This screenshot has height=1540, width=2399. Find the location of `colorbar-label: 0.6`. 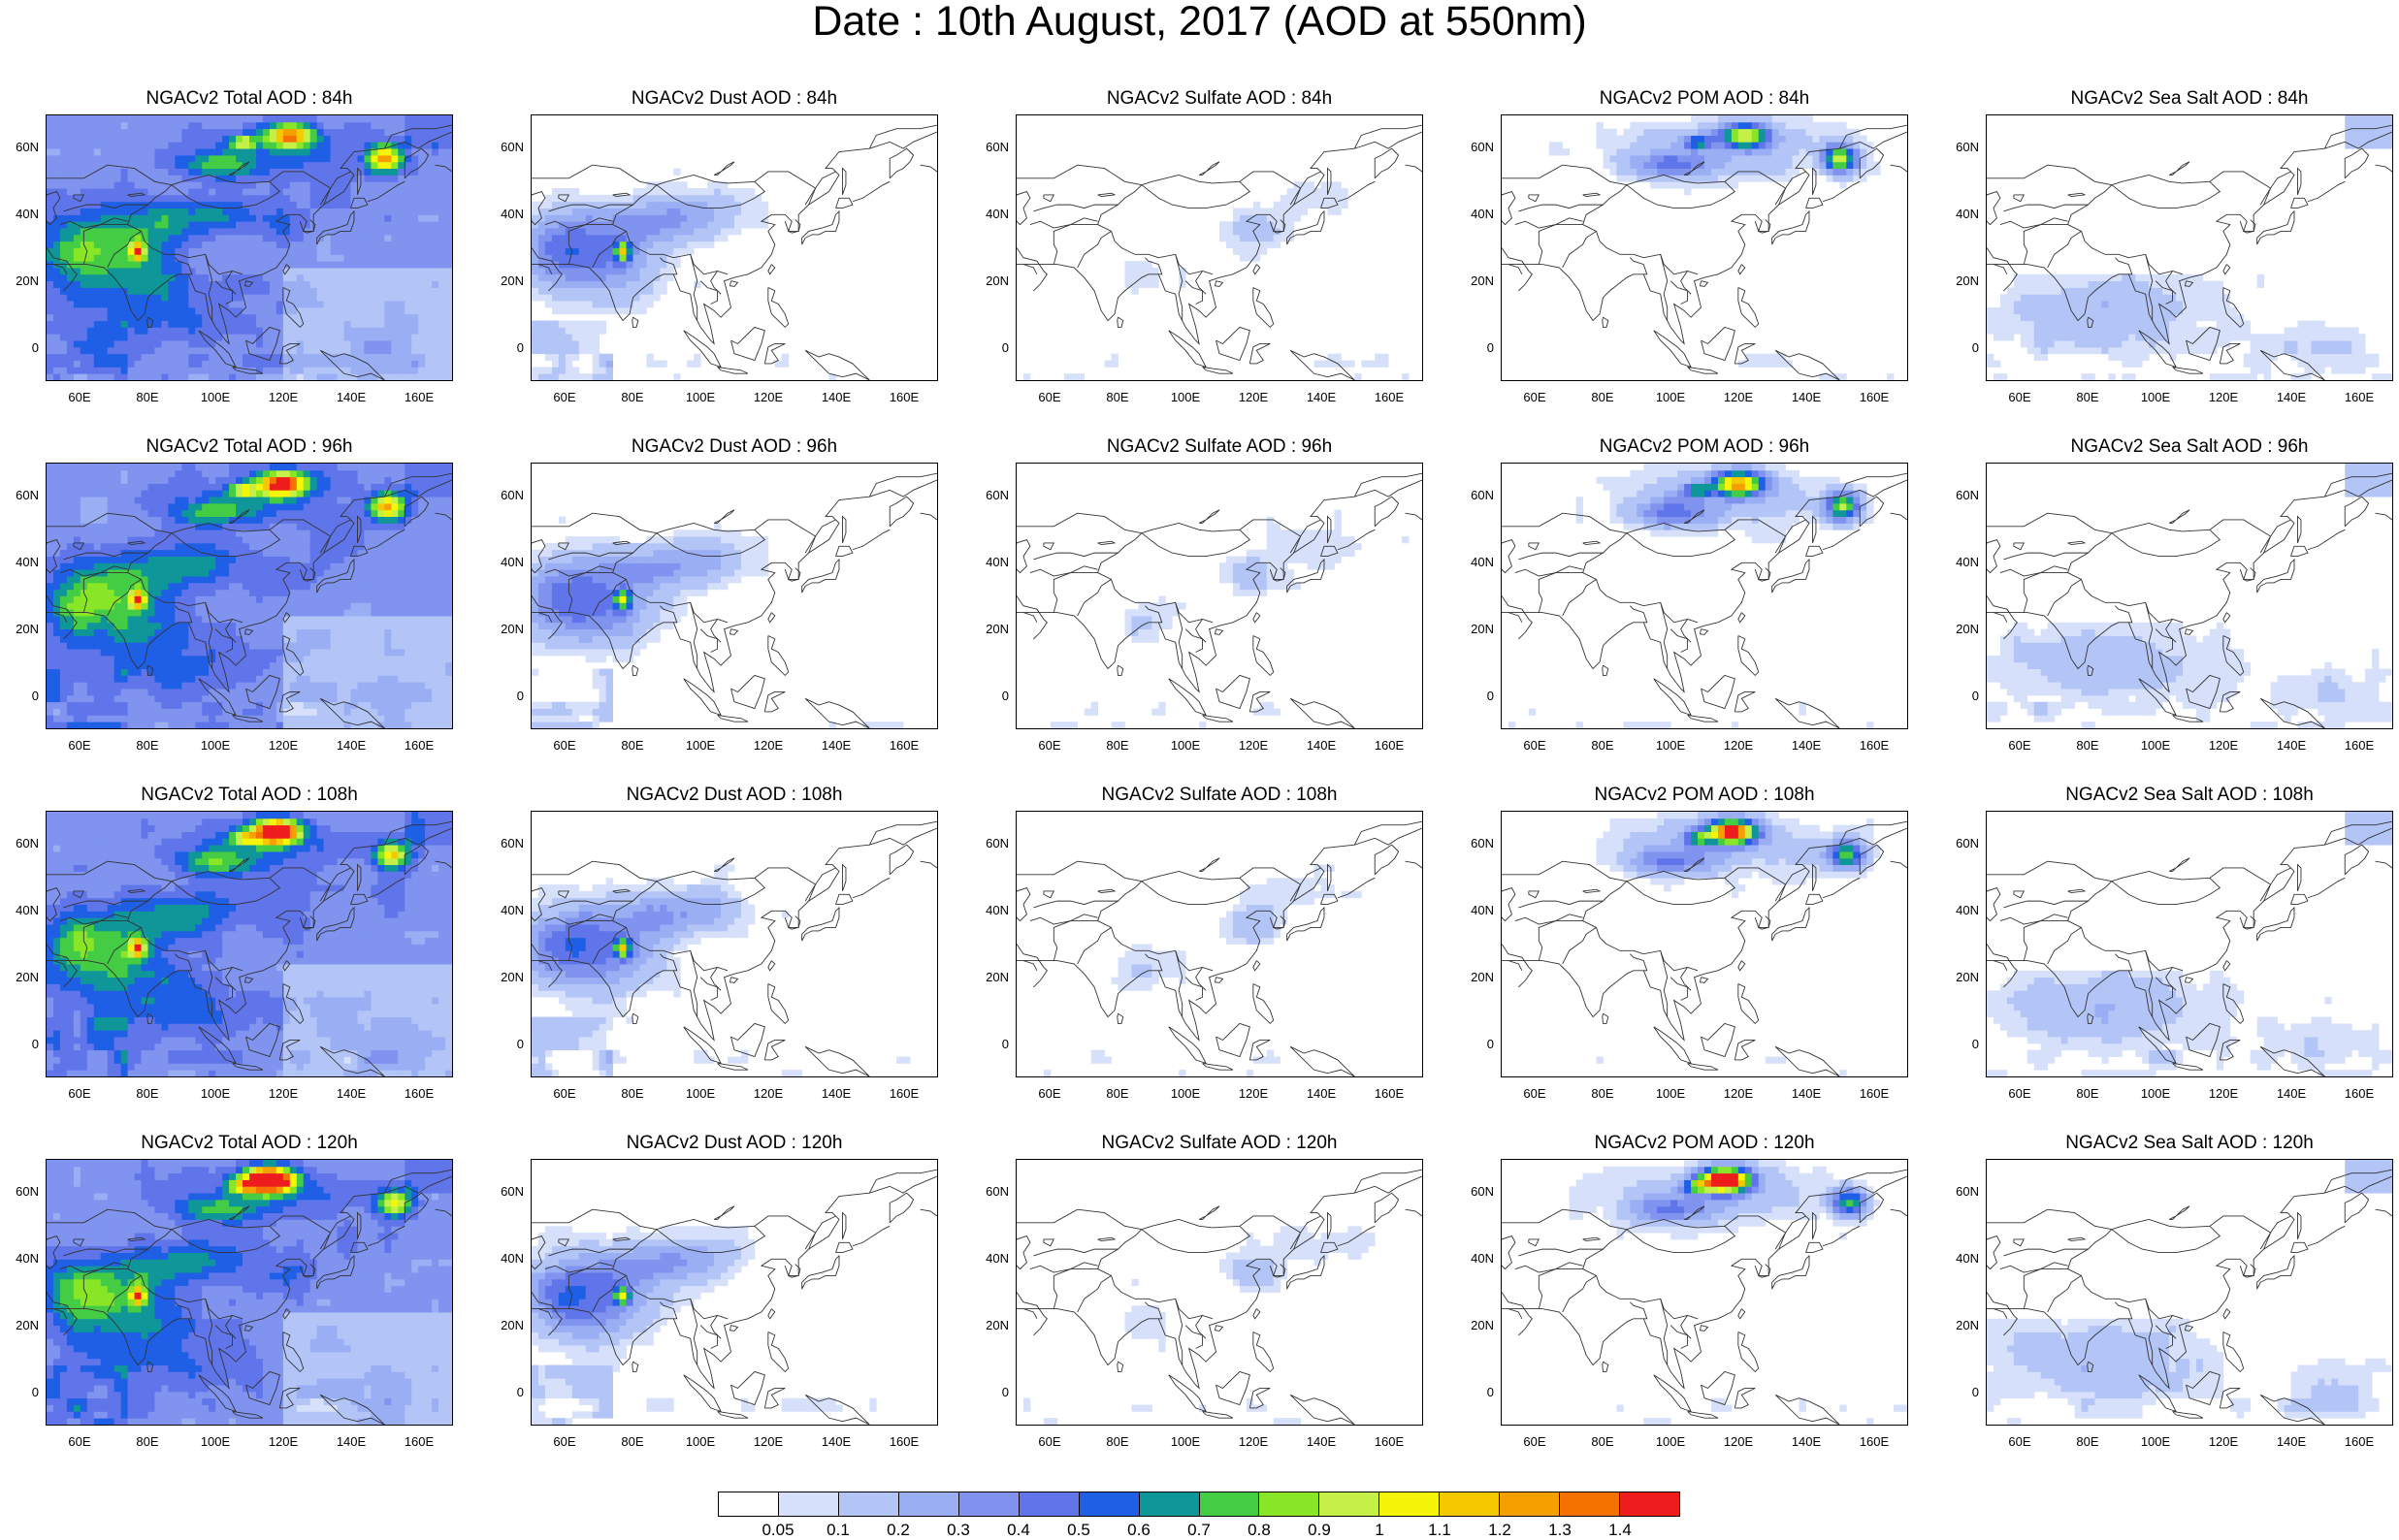

colorbar-label: 0.6 is located at coordinates (1139, 1530).